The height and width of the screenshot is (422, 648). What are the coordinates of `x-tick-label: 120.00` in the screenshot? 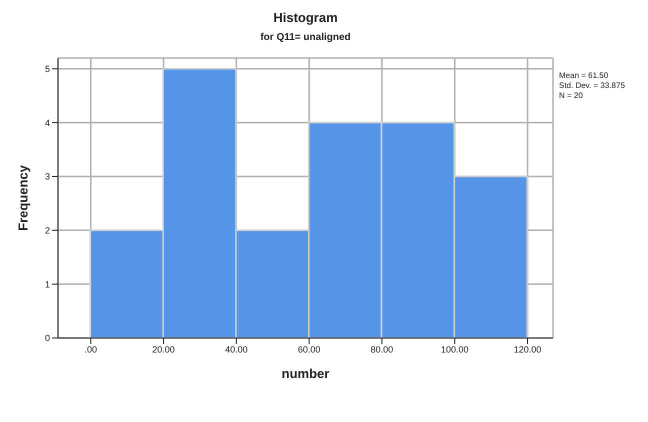 It's located at (528, 349).